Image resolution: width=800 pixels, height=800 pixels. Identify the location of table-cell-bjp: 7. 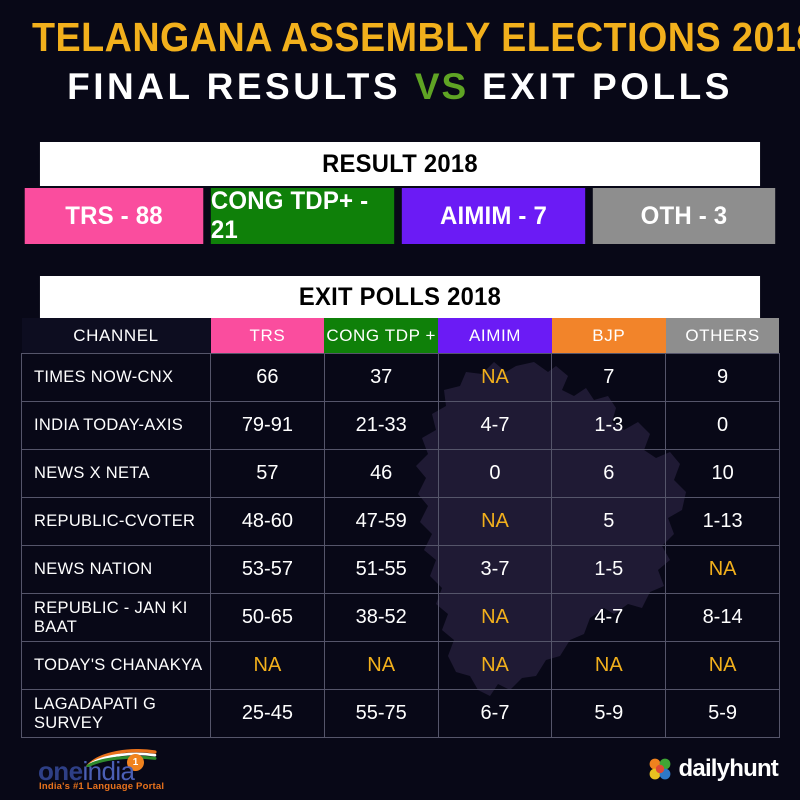
(609, 377).